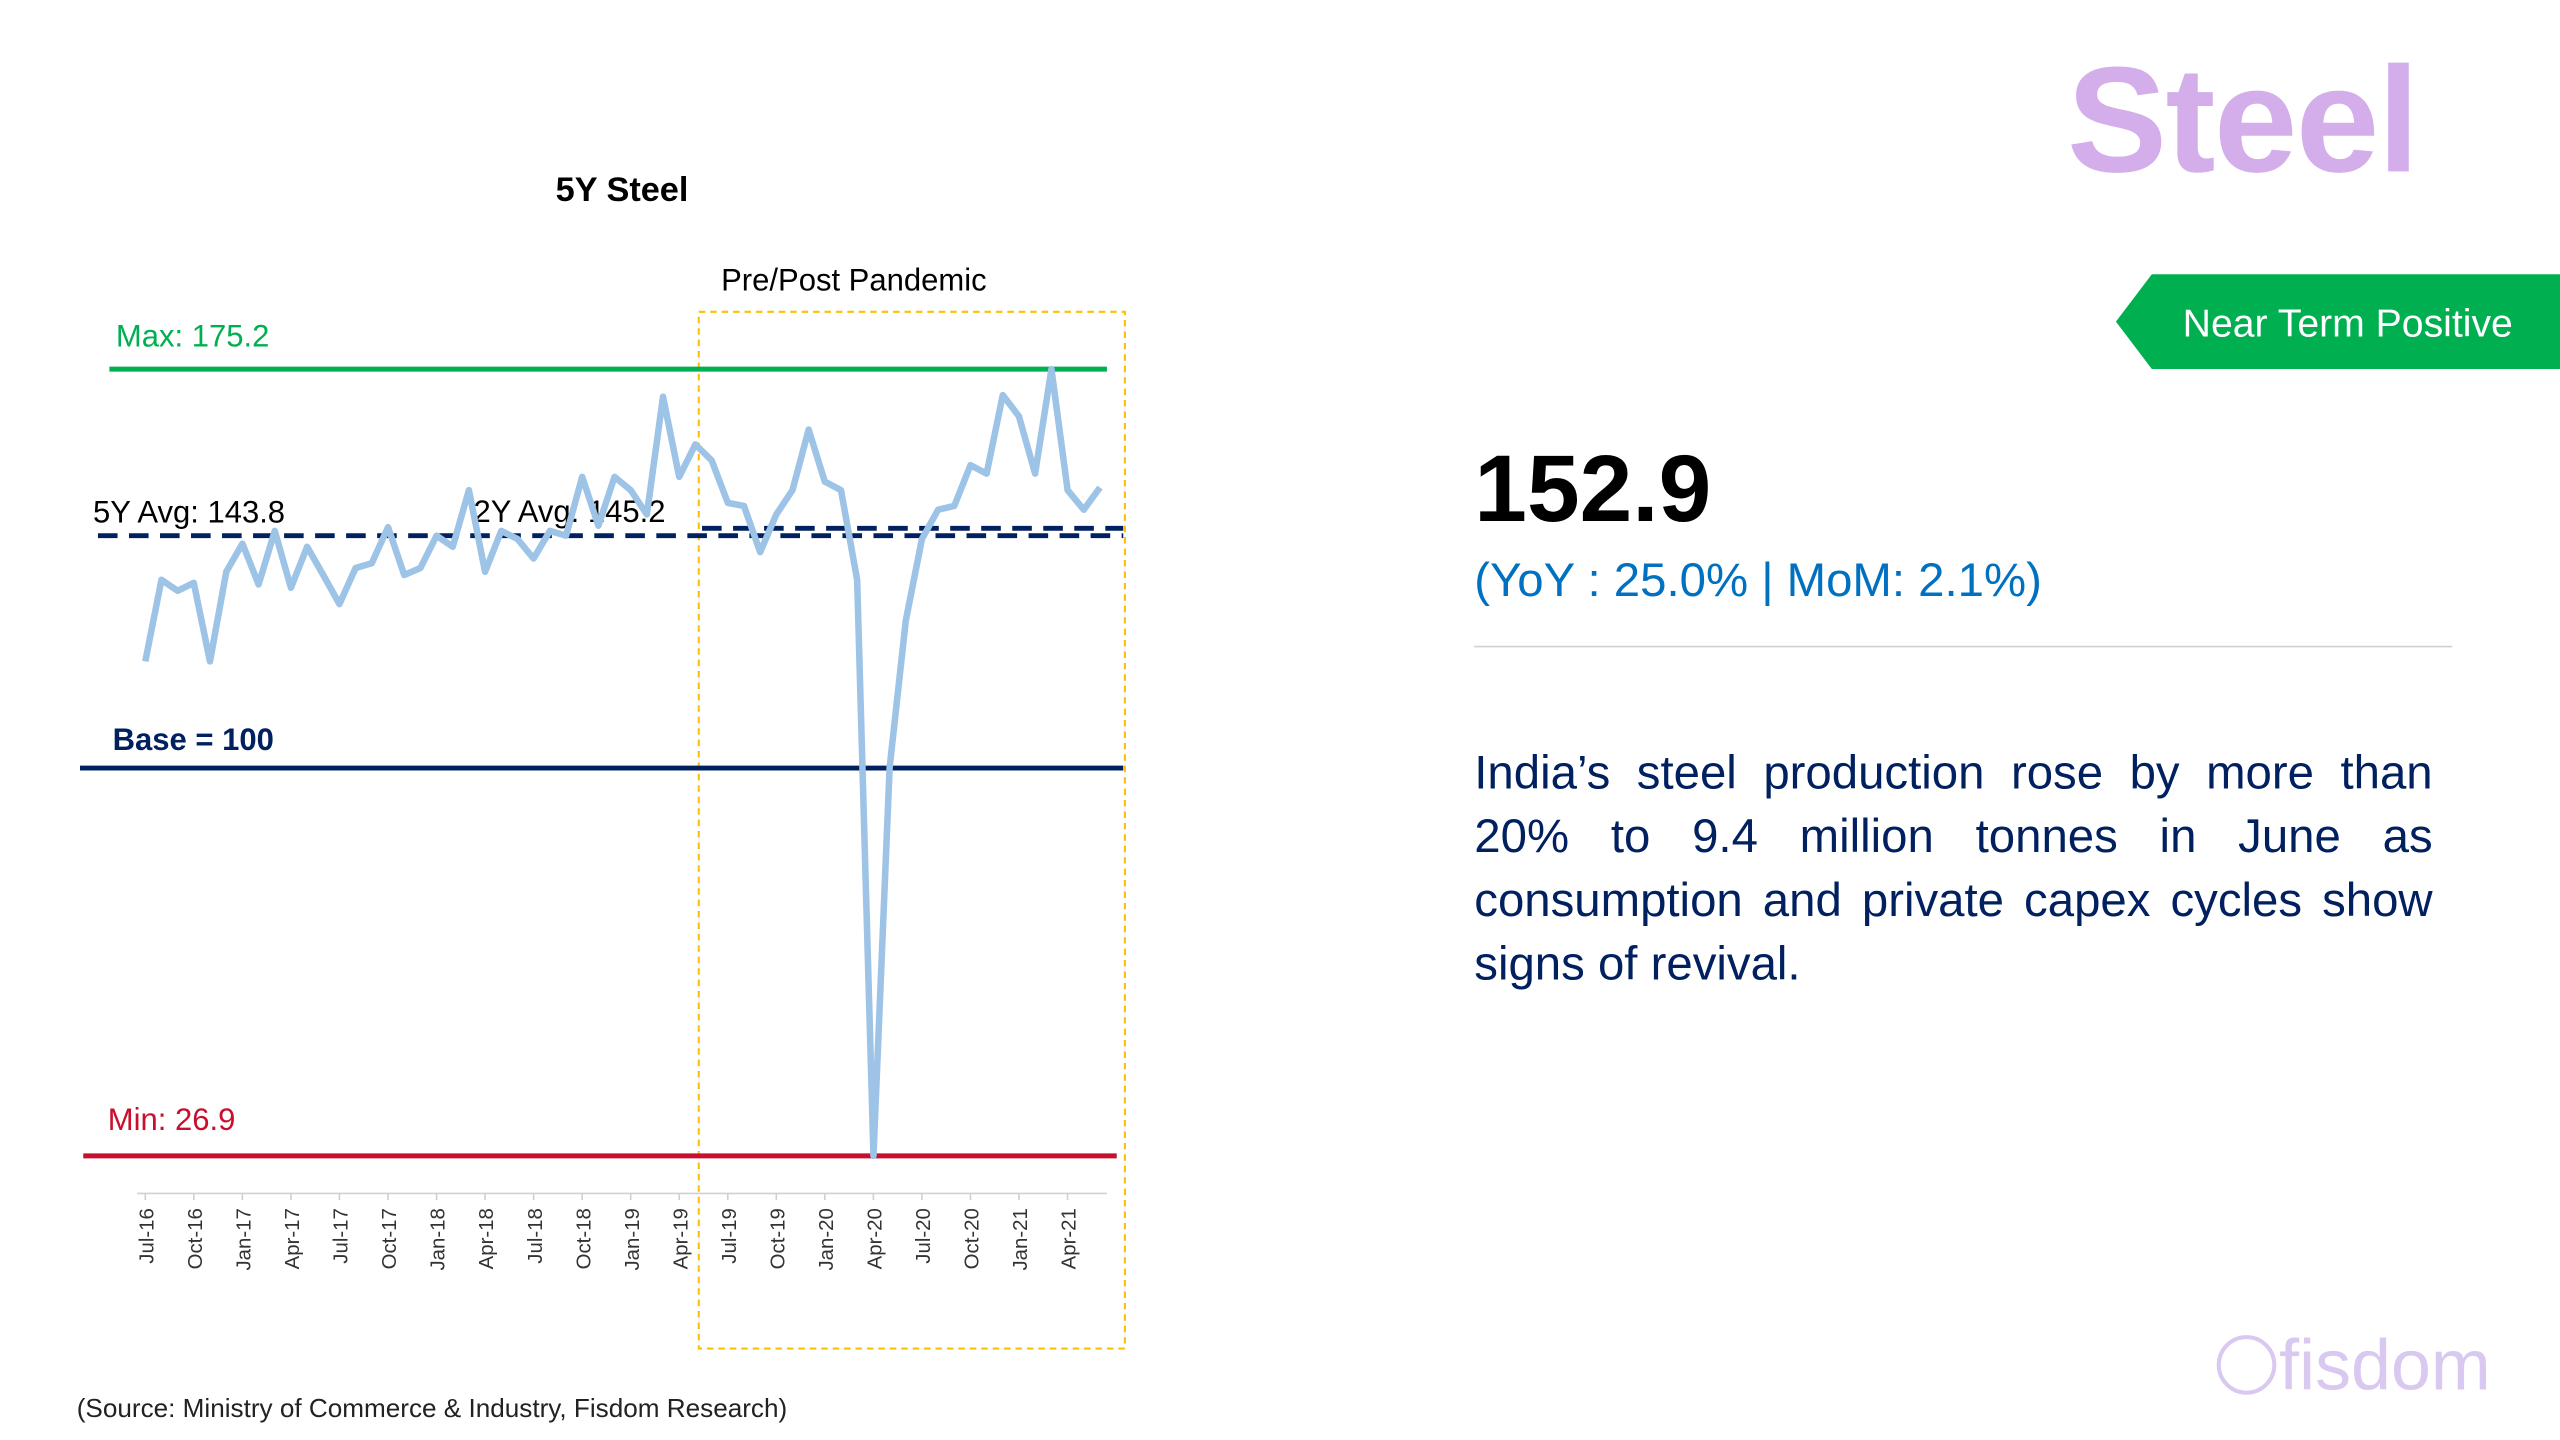  What do you see at coordinates (172, 1119) in the screenshot?
I see `reference-label: Min: 26.9` at bounding box center [172, 1119].